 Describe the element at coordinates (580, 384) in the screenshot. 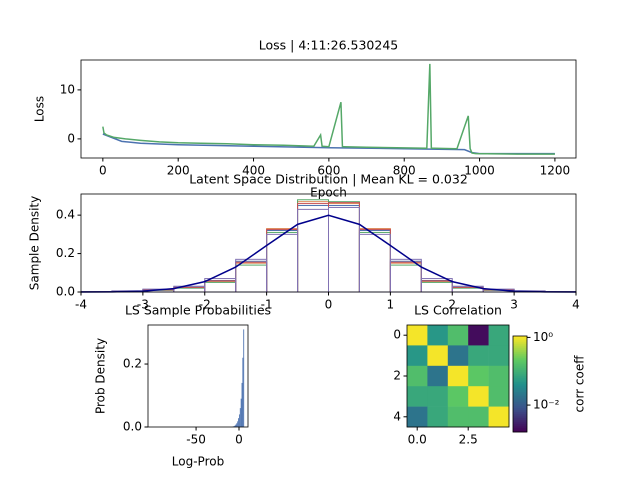

I see `colorbar-label: corr coeff` at that location.